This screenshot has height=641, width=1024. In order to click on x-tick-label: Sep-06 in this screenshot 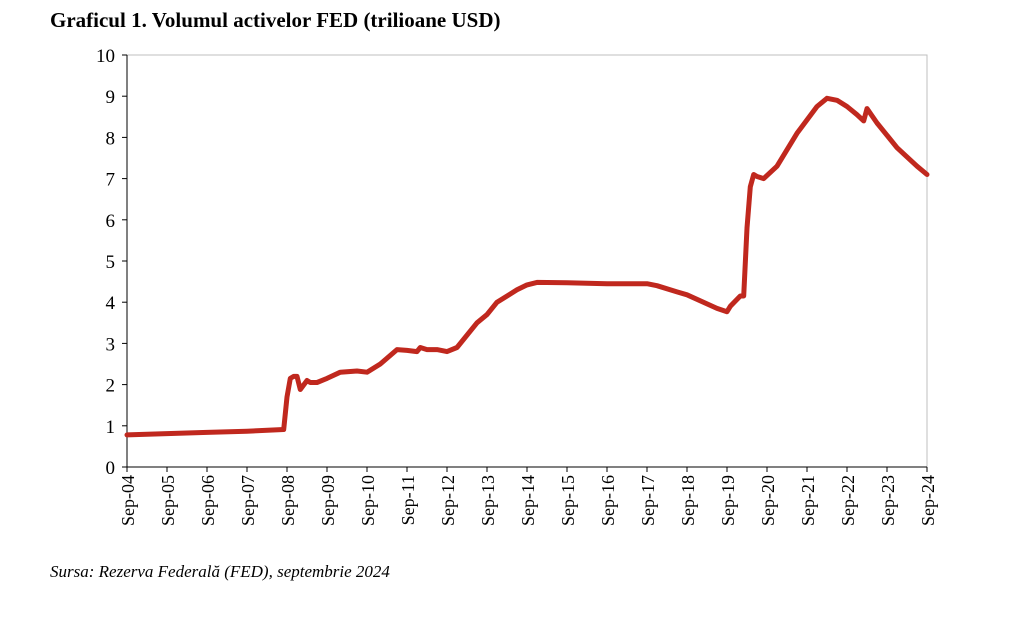, I will do `click(208, 500)`.